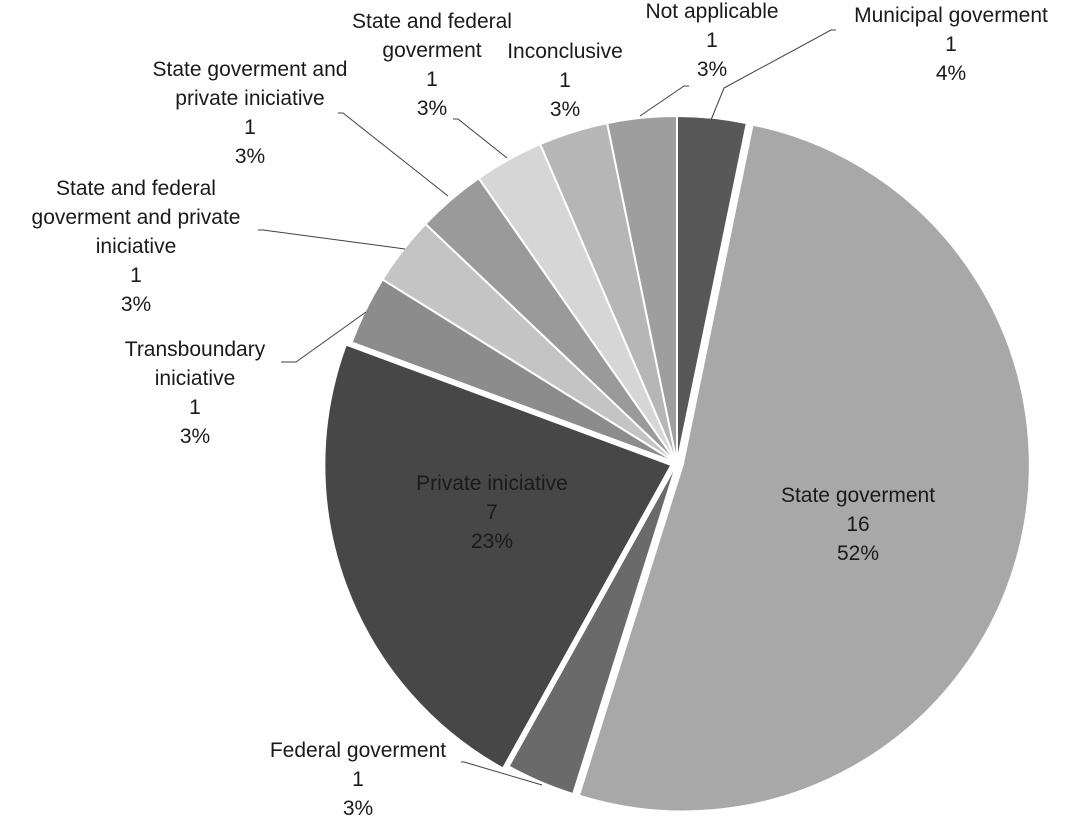 The height and width of the screenshot is (830, 1070). Describe the element at coordinates (641, 289) in the screenshot. I see `pie-slice-not-applicable` at that location.